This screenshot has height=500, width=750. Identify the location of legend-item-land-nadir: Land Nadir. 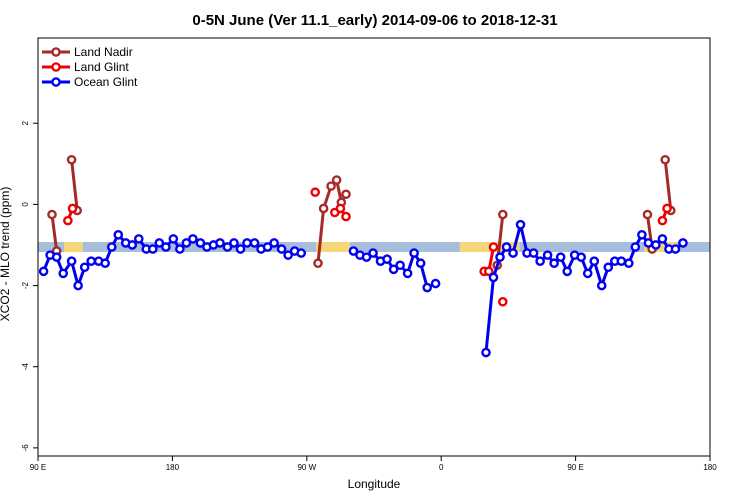
(87, 52).